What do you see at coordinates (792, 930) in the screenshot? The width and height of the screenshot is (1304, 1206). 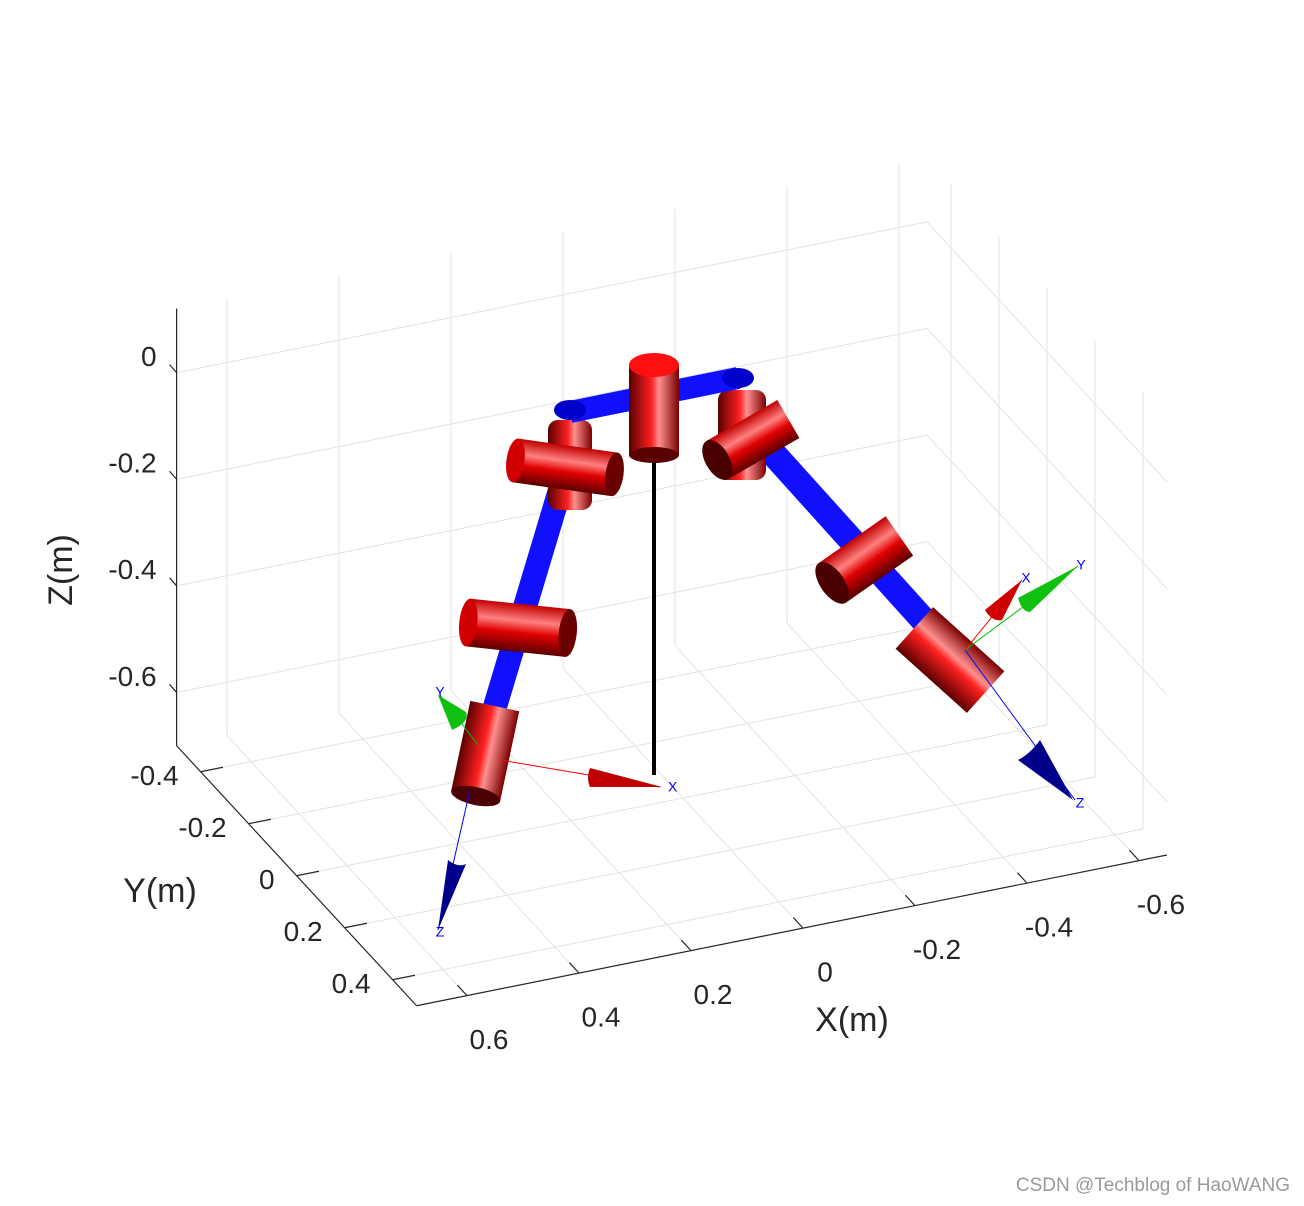 I see `axis-line` at bounding box center [792, 930].